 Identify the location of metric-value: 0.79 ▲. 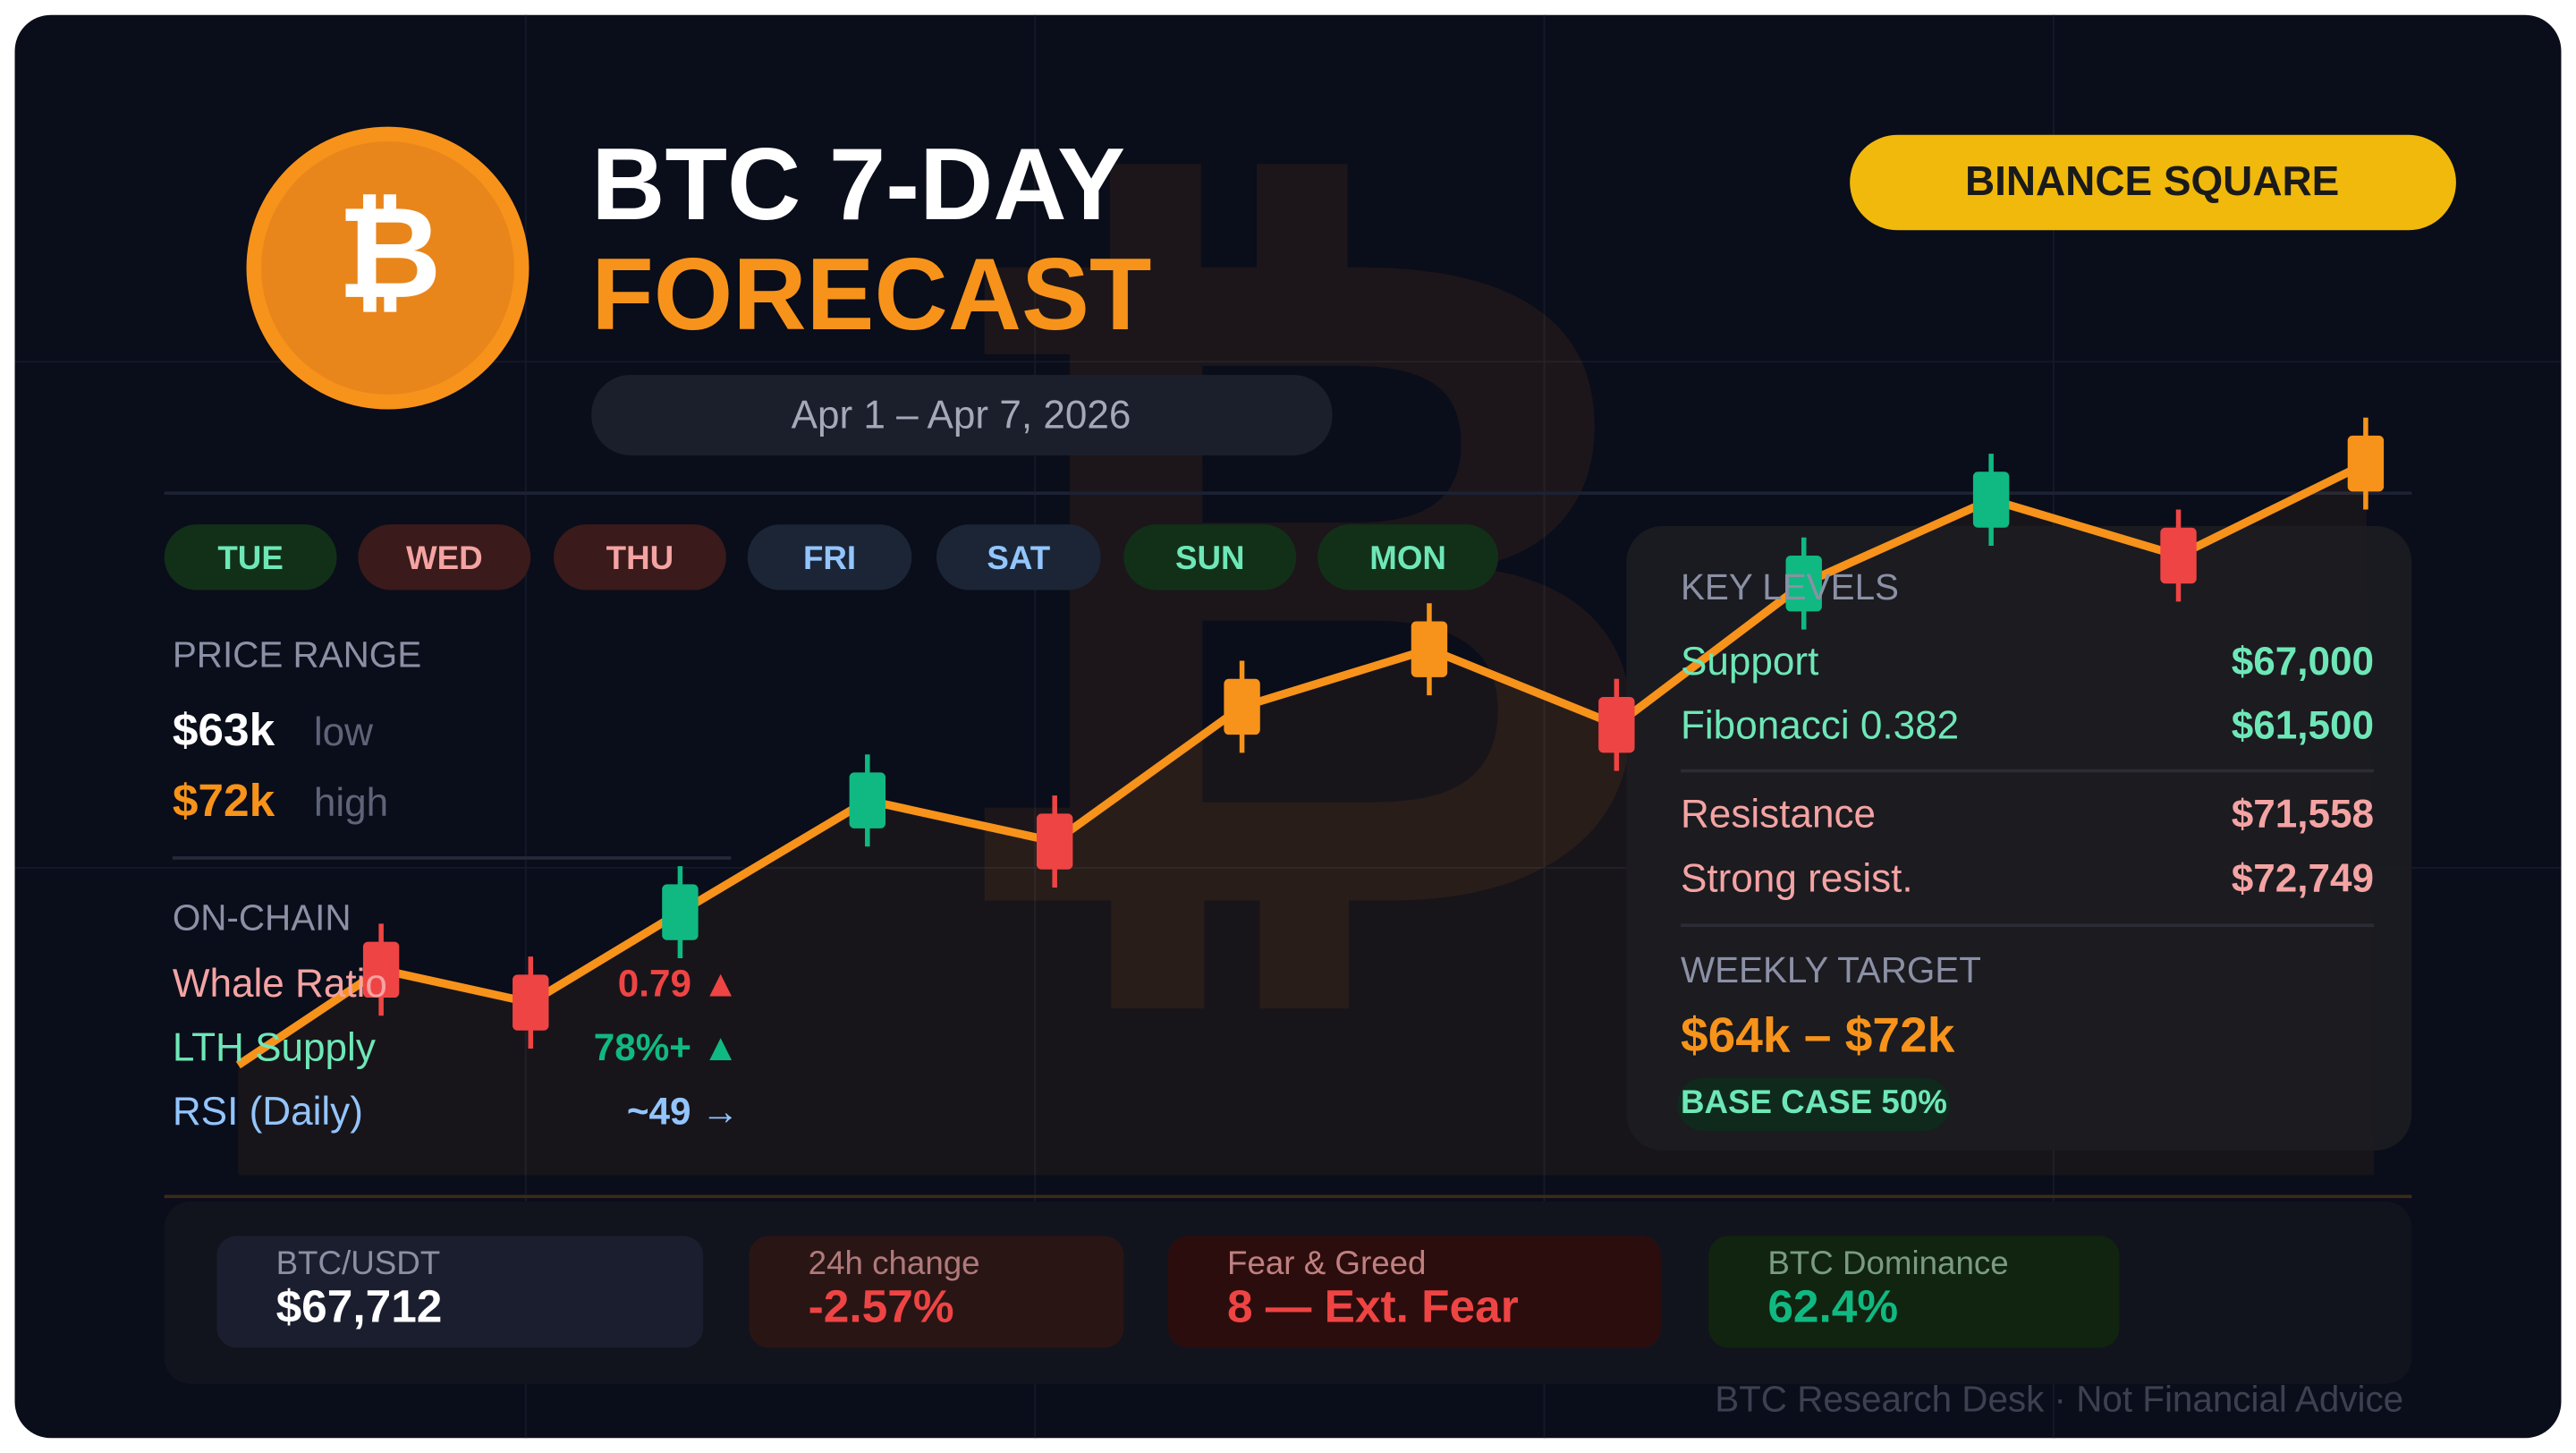
(679, 983).